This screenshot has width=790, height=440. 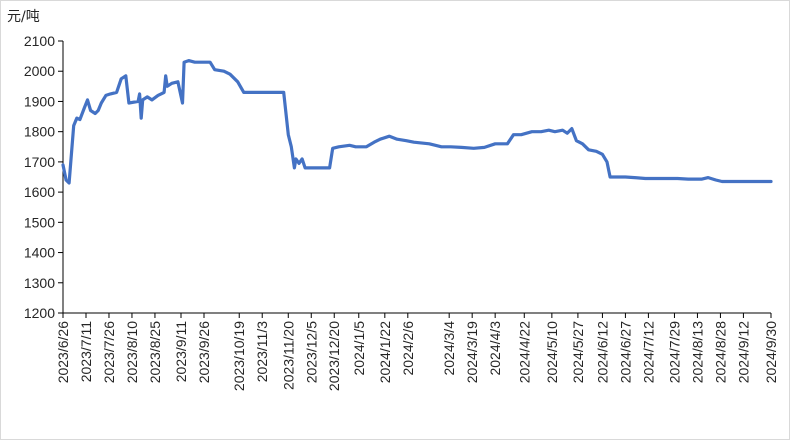 What do you see at coordinates (743, 352) in the screenshot?
I see `x-tick-label: 2024/9/12` at bounding box center [743, 352].